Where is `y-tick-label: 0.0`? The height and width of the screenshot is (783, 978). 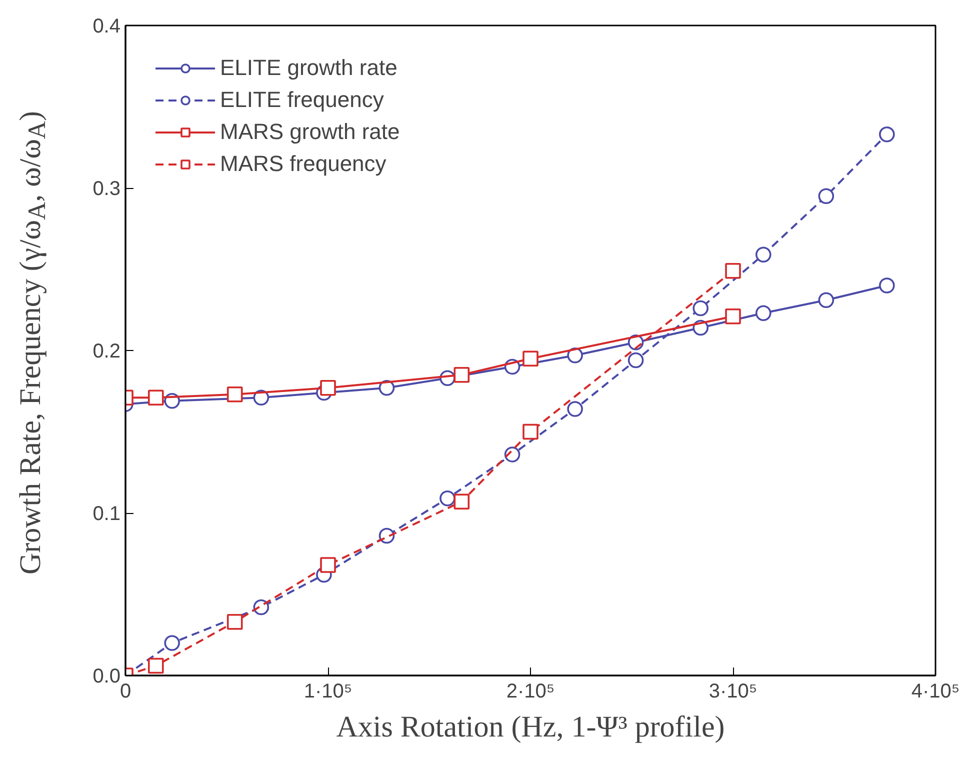
y-tick-label: 0.0 is located at coordinates (106, 677).